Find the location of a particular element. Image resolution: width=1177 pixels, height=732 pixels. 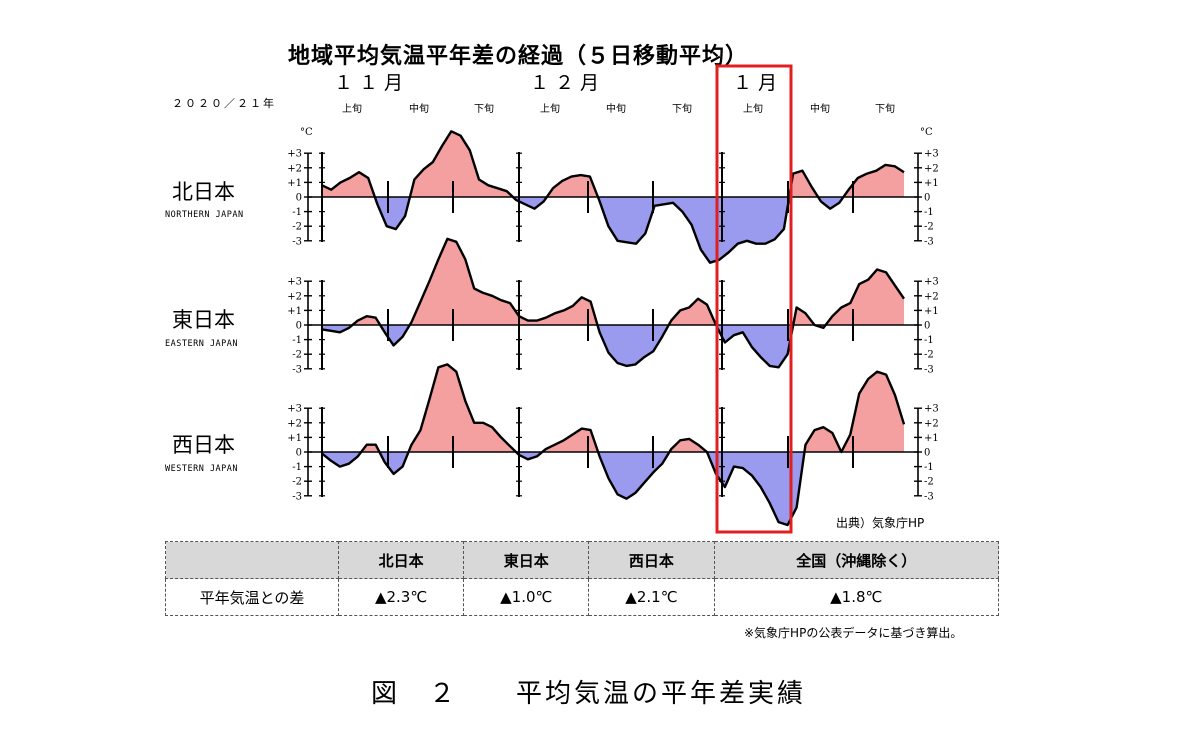

region-label-north-en: NORTHERN JAPAN is located at coordinates (204, 215).